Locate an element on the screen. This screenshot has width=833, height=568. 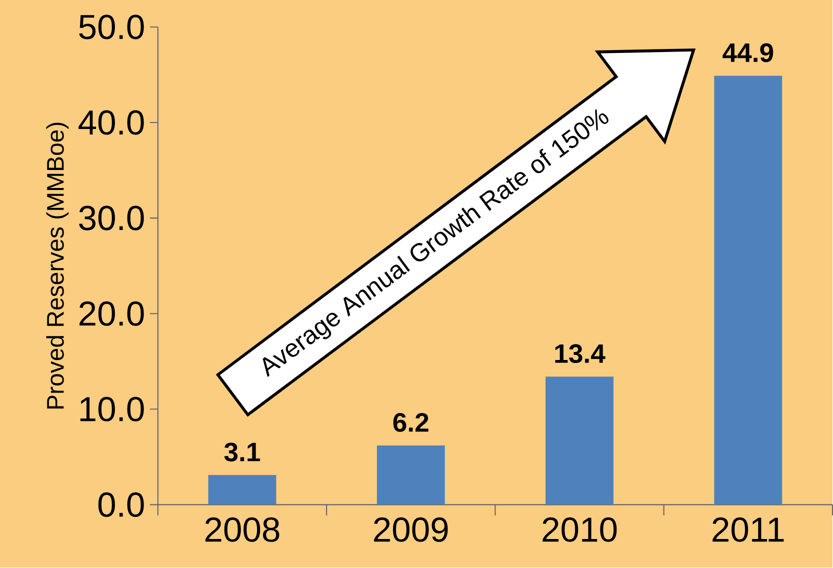
data-label: 3.1 is located at coordinates (242, 452).